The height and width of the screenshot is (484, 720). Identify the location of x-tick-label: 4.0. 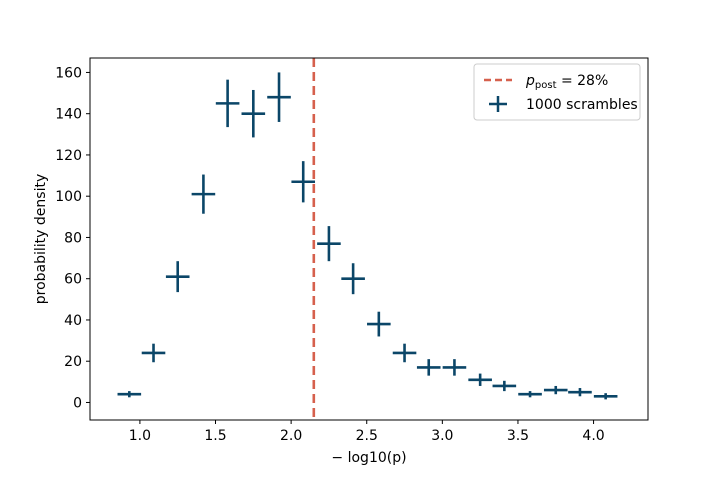
(593, 436).